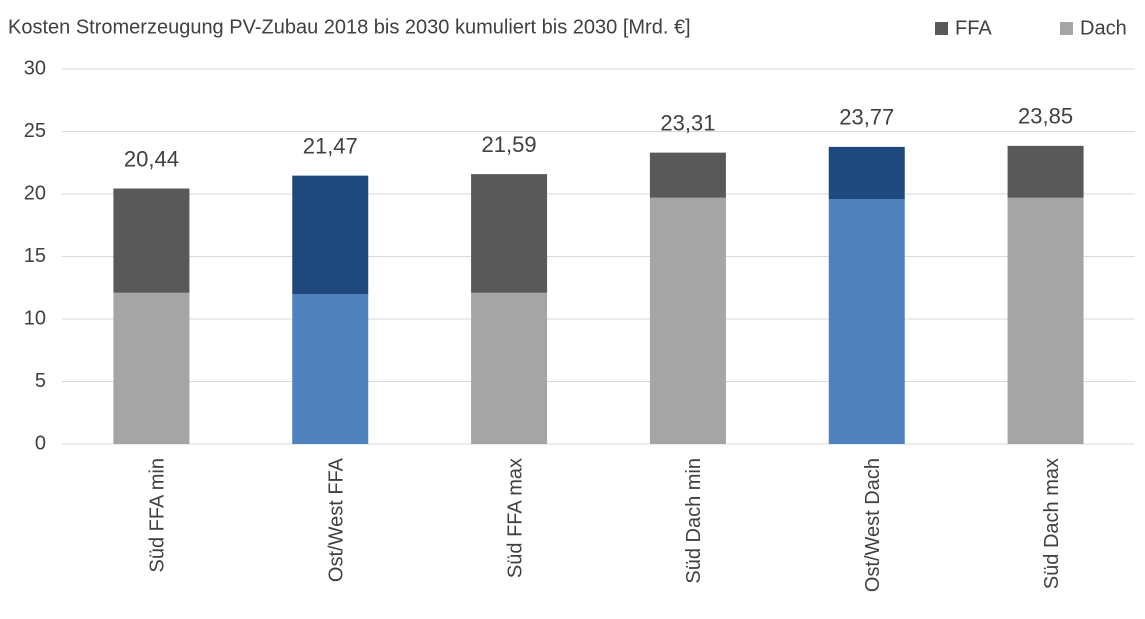 The image size is (1145, 619). What do you see at coordinates (973, 28) in the screenshot?
I see `legend-label: FFA` at bounding box center [973, 28].